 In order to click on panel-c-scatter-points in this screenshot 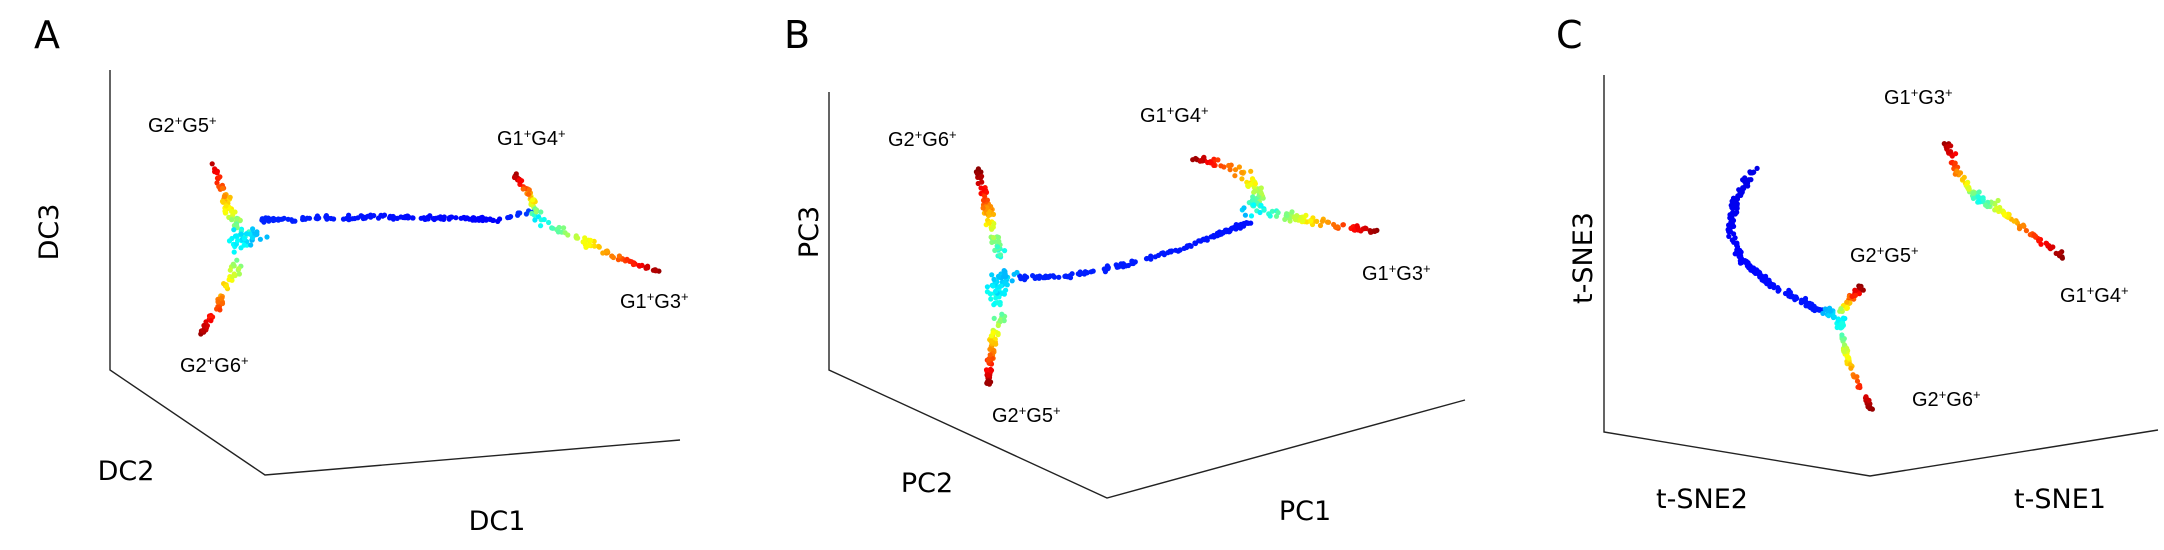, I will do `click(1895, 276)`.